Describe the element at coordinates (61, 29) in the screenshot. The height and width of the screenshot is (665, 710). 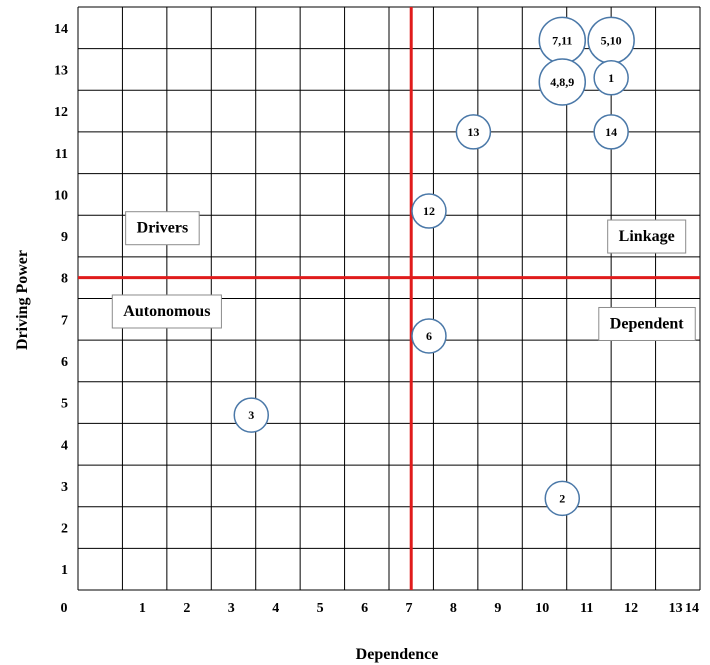
I see `y-tick-label: 14` at that location.